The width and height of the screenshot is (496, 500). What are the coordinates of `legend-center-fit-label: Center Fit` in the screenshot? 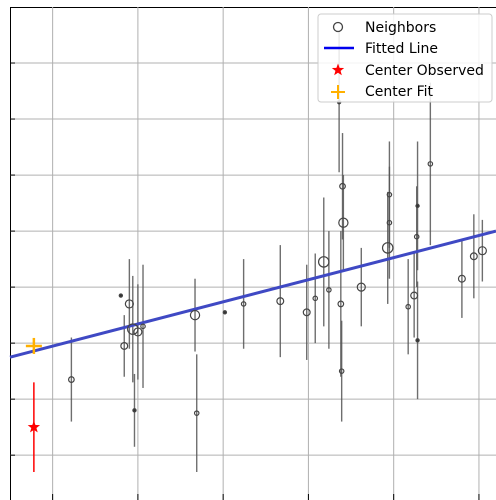 It's located at (399, 92).